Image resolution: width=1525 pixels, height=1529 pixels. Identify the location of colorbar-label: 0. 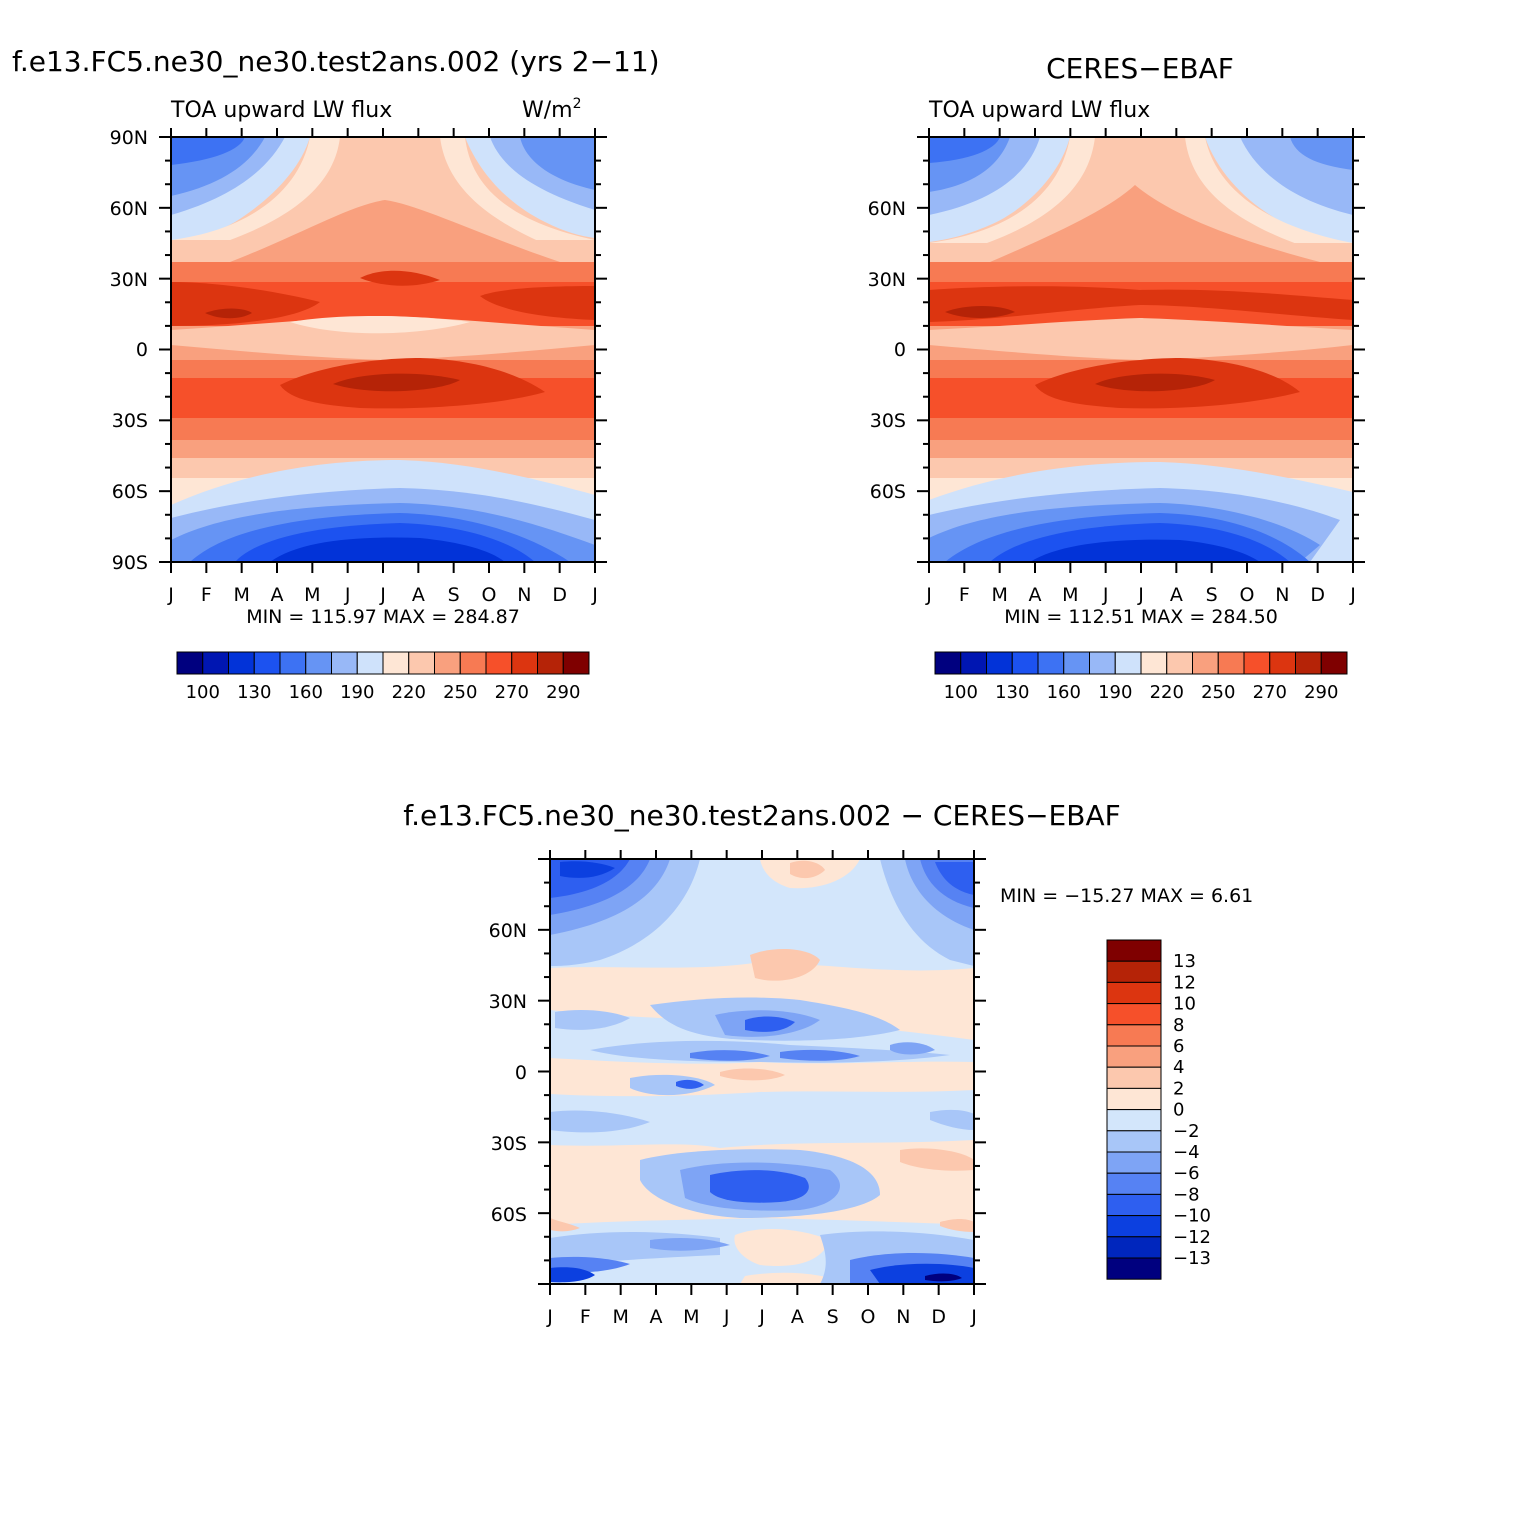
(1178, 1110).